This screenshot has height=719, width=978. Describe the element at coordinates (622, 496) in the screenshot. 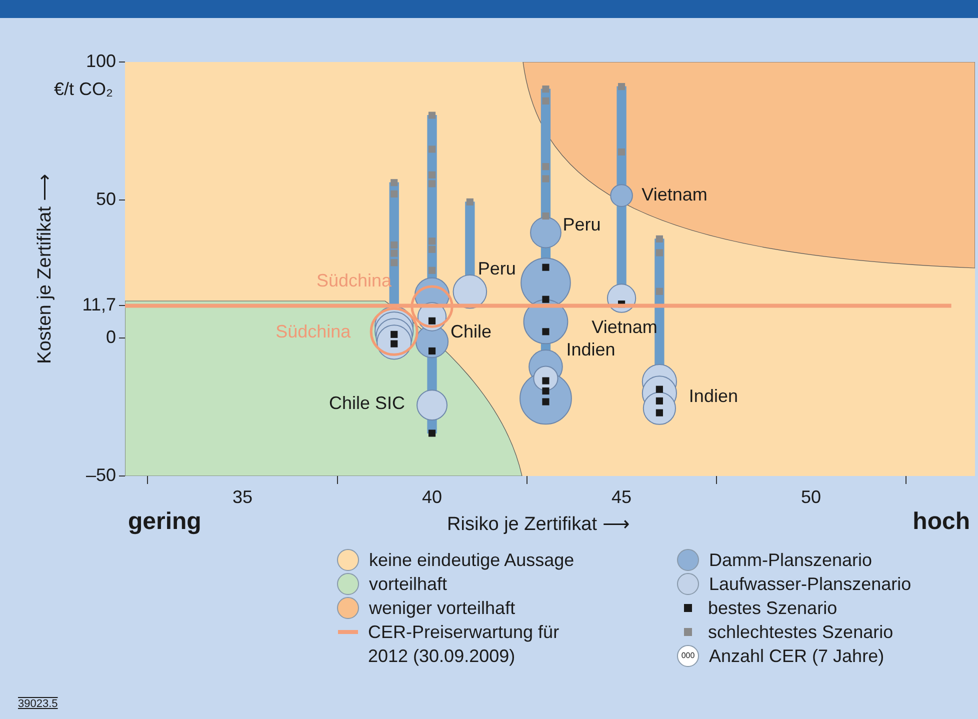

I see `x-tick-label: 45` at that location.